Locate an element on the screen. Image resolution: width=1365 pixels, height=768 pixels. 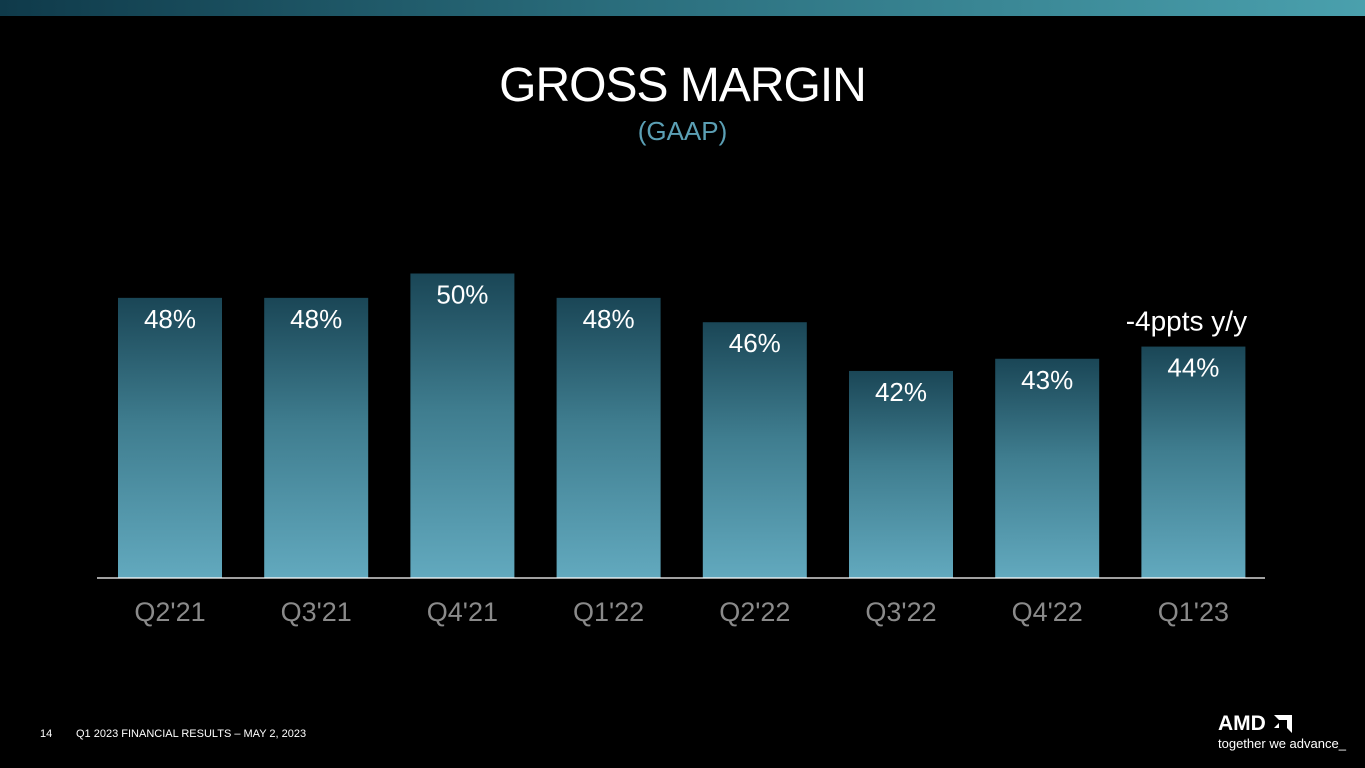
bar-Q4'22 is located at coordinates (1047, 468).